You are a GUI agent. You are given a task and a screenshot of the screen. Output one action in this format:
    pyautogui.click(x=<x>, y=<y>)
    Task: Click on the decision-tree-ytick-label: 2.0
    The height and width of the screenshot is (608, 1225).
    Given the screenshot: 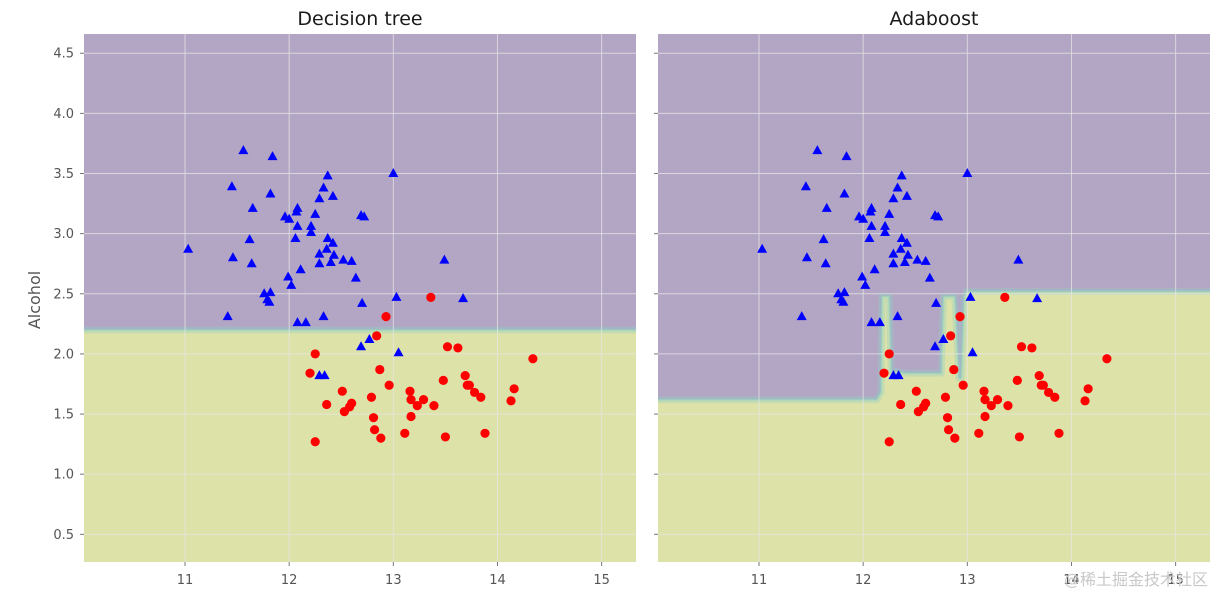 What is the action you would take?
    pyautogui.click(x=63, y=354)
    